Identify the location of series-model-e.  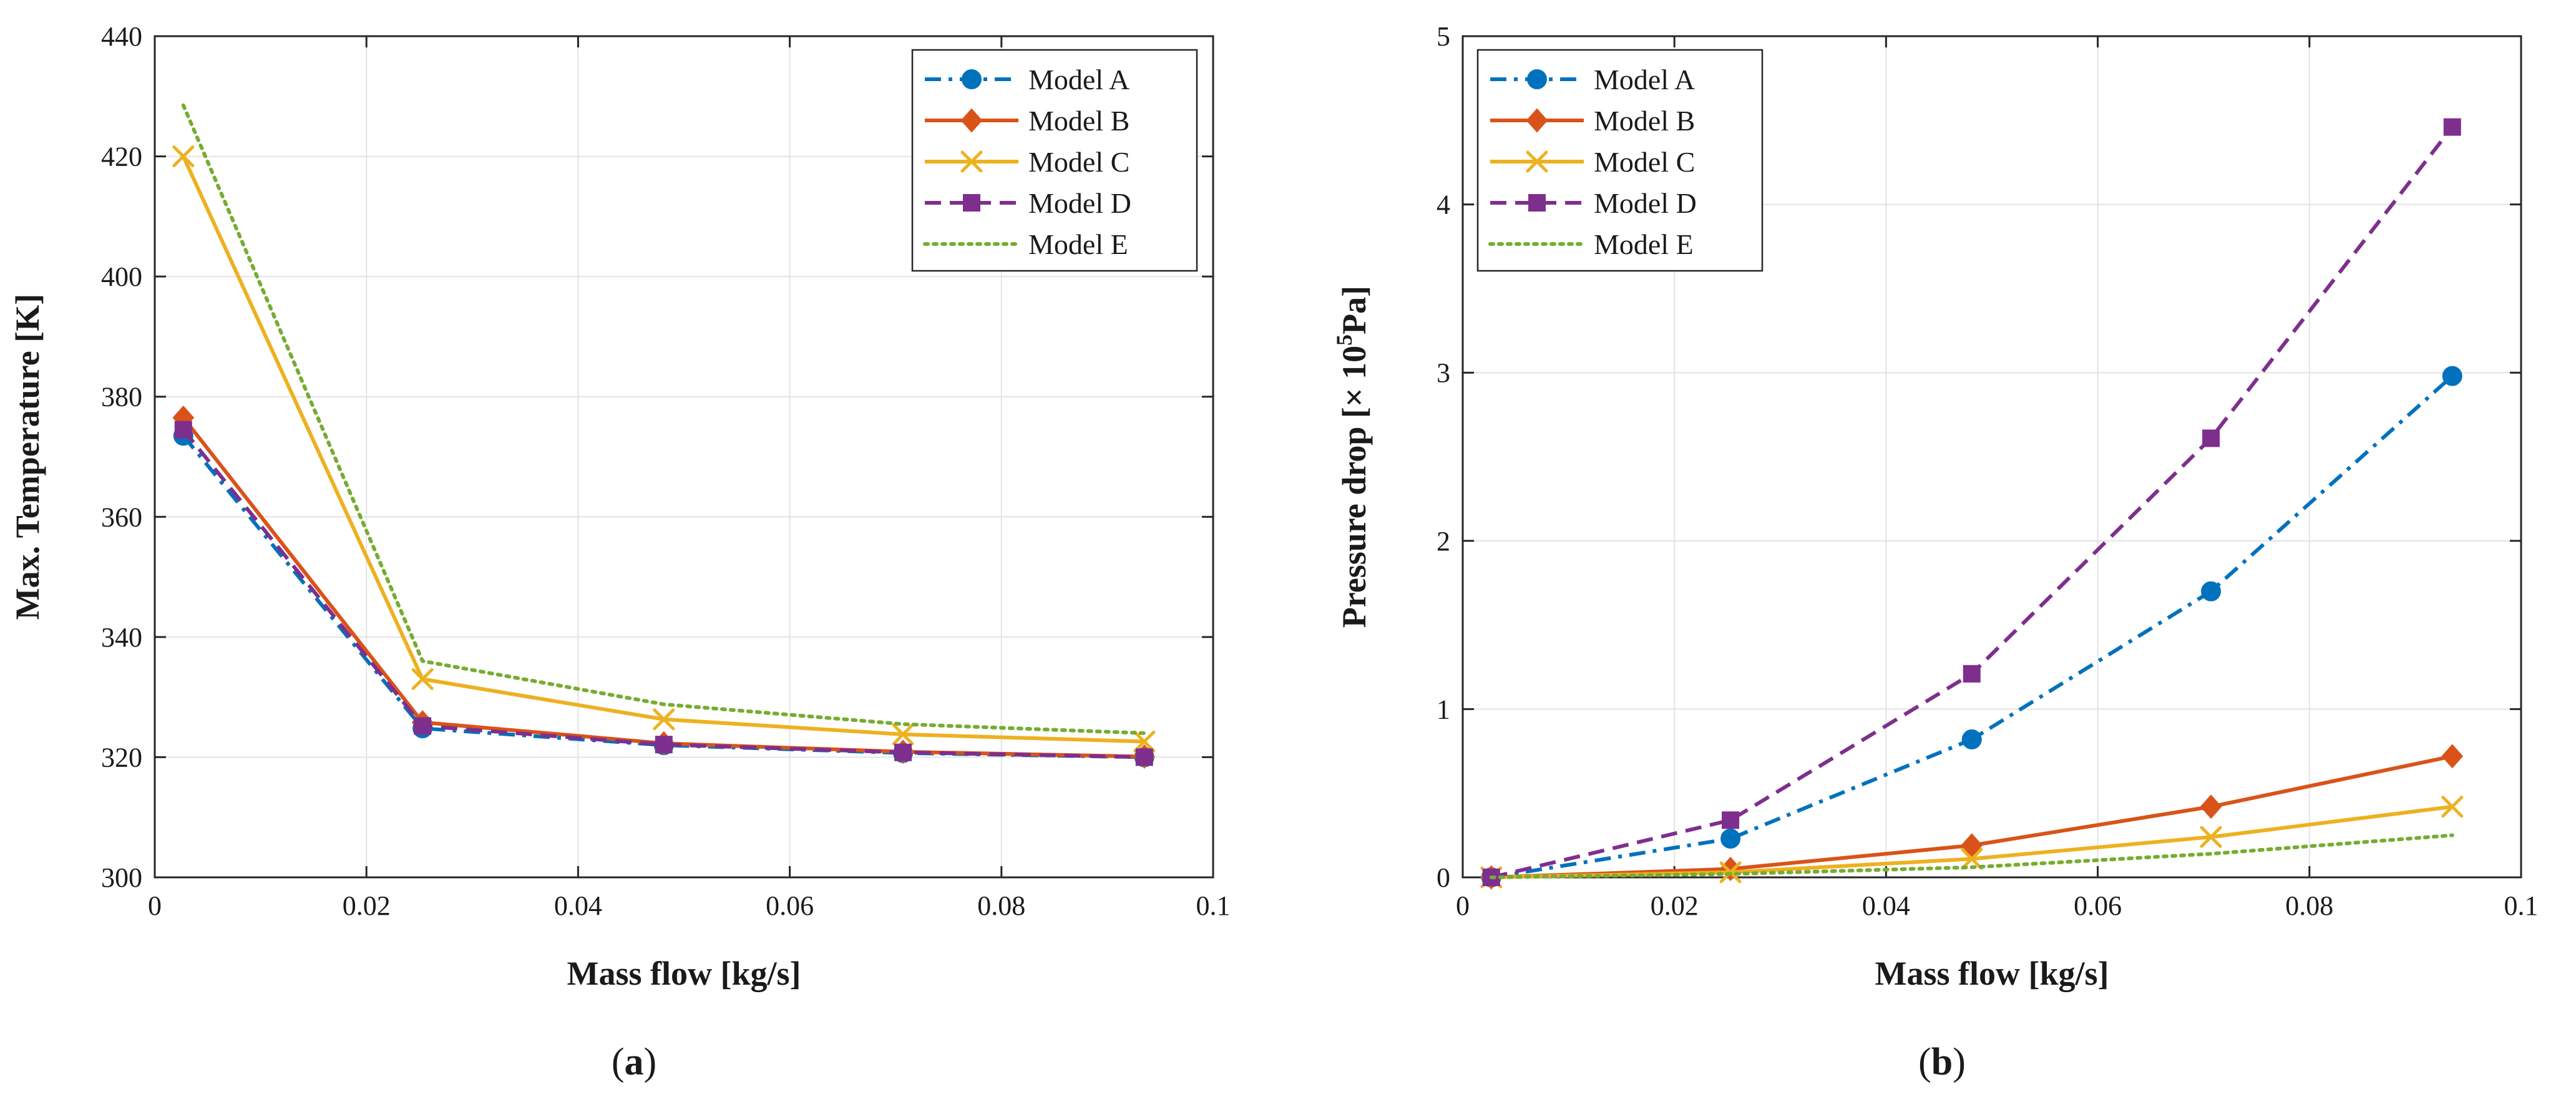
(1971, 856).